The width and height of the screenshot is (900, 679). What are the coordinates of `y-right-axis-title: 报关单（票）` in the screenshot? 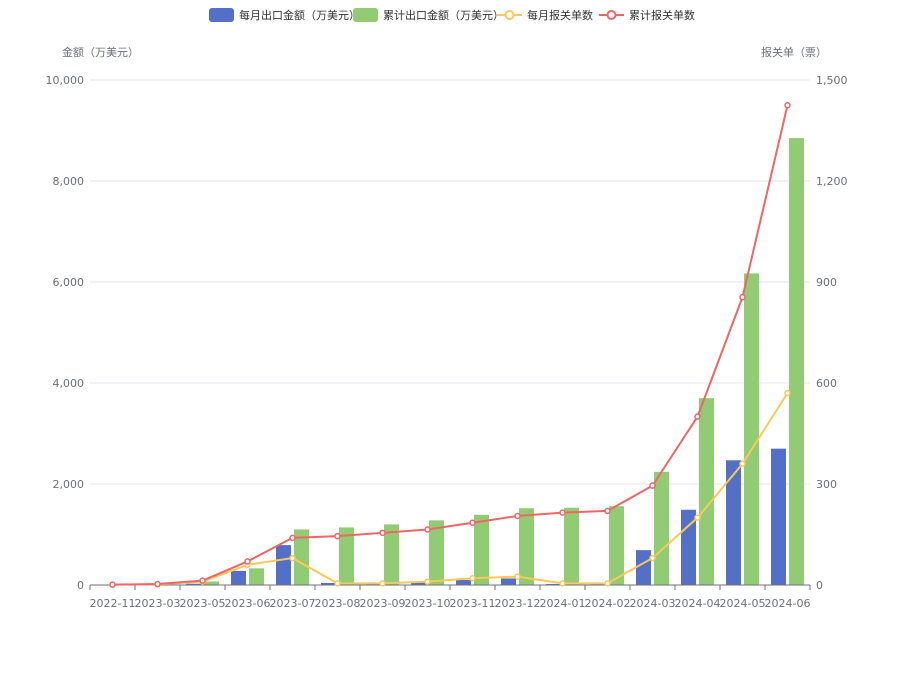 It's located at (794, 52).